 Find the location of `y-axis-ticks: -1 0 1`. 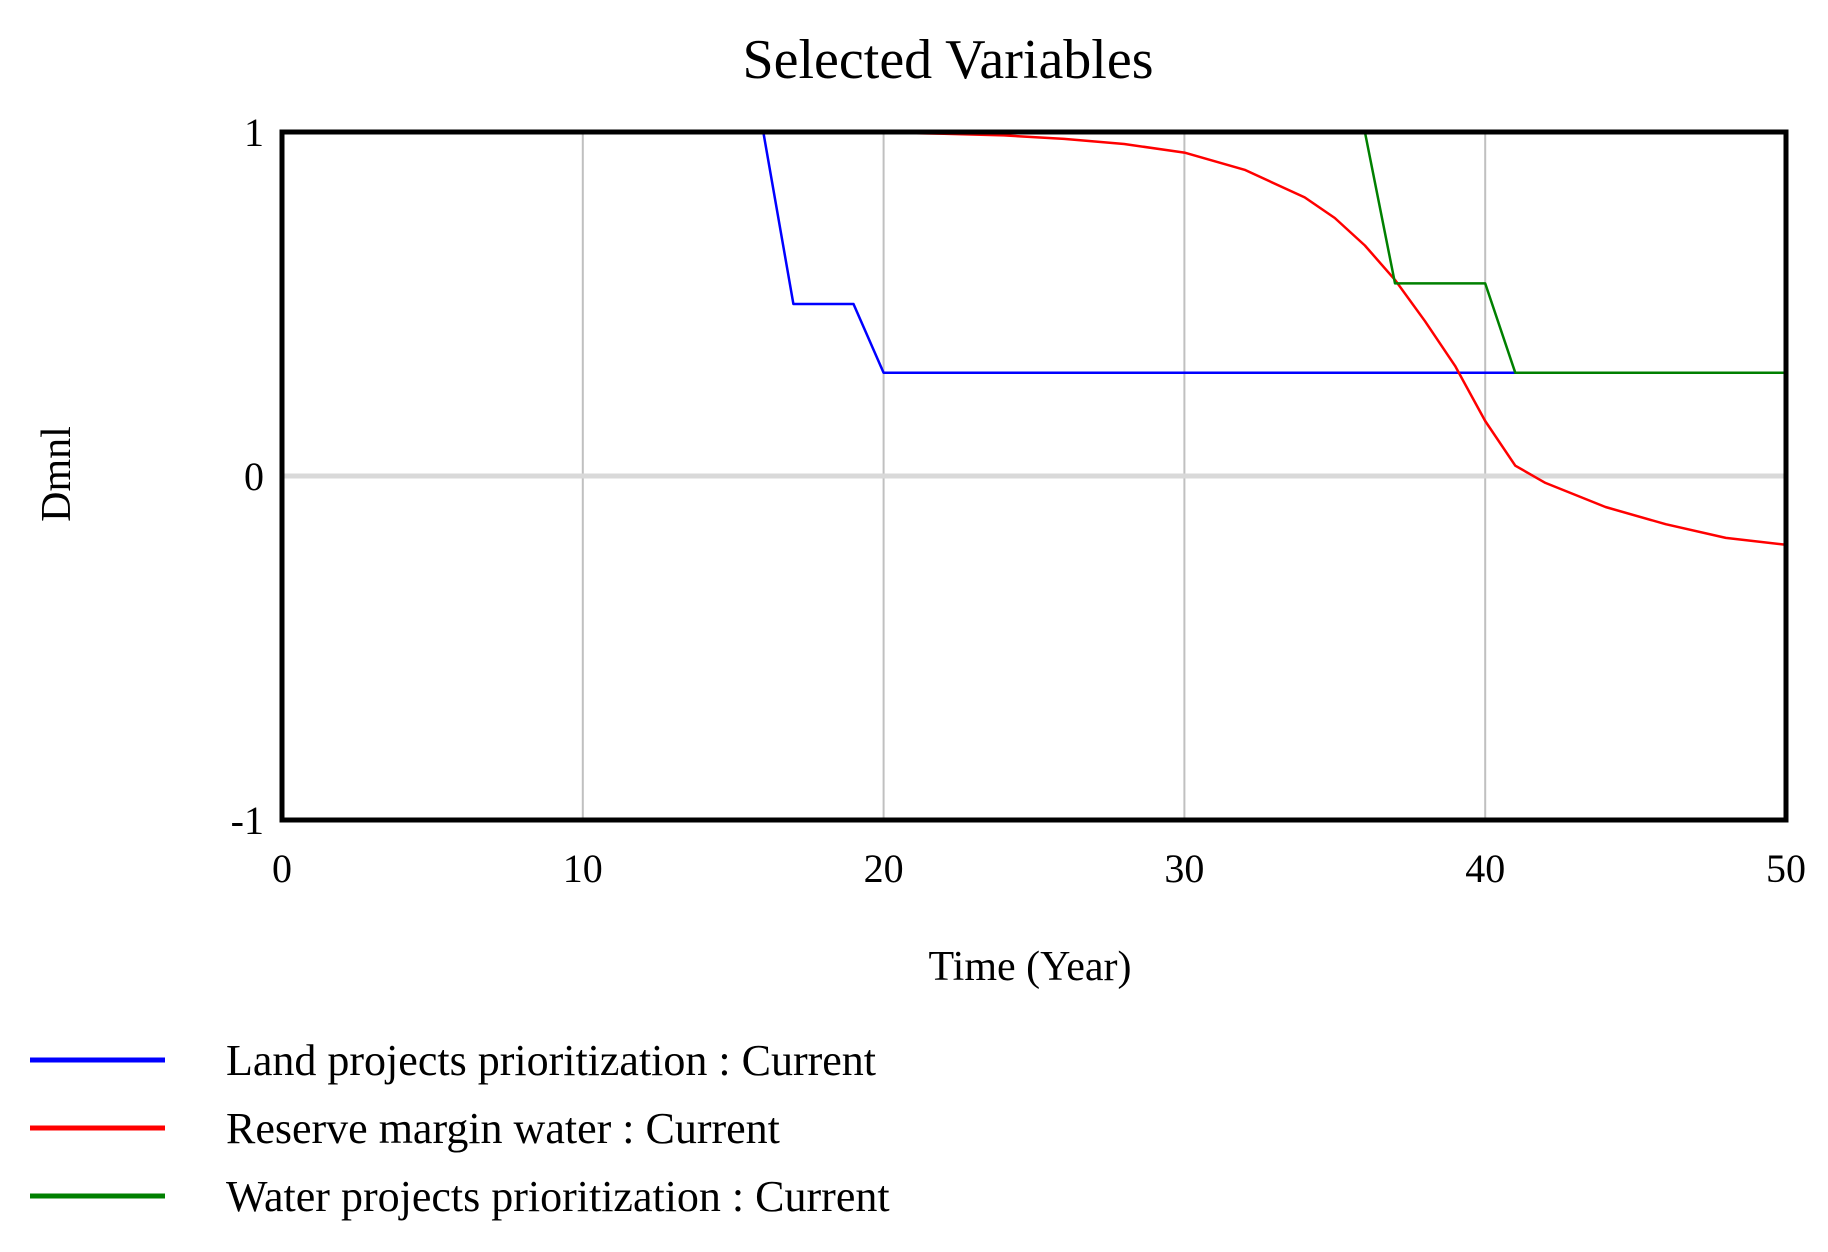

y-axis-ticks: -1 0 1 is located at coordinates (247, 476).